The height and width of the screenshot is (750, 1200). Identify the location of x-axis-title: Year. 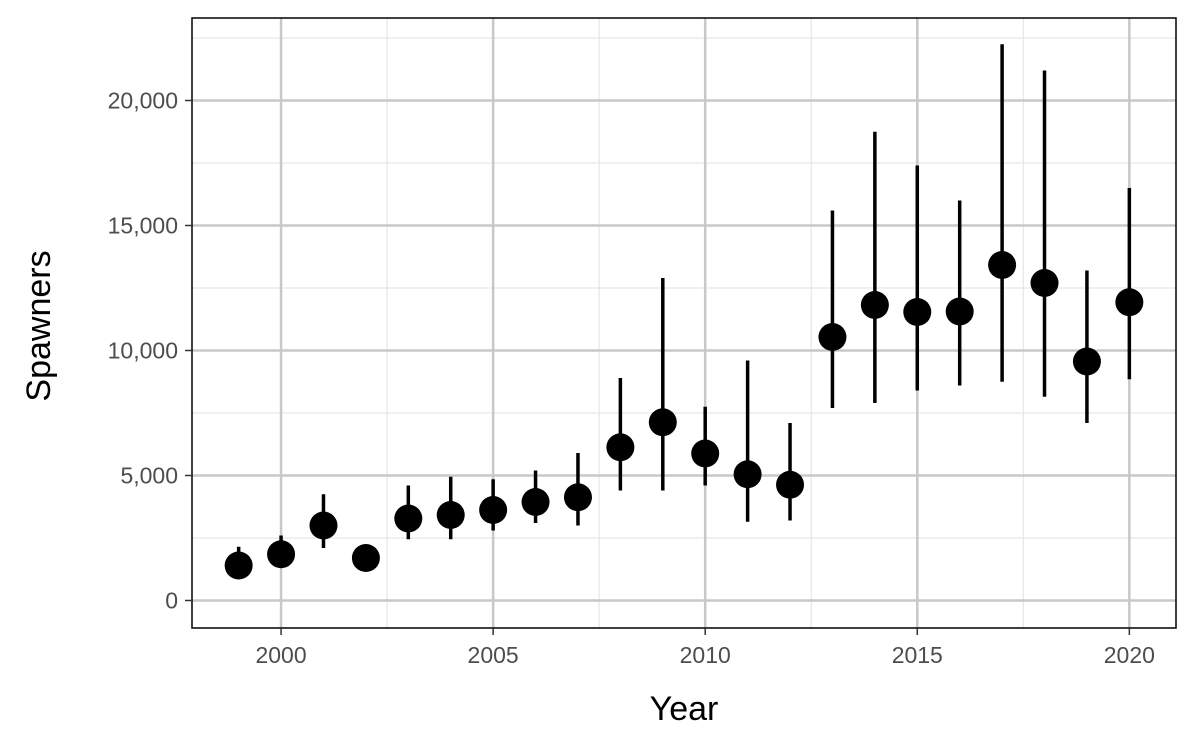
(684, 709).